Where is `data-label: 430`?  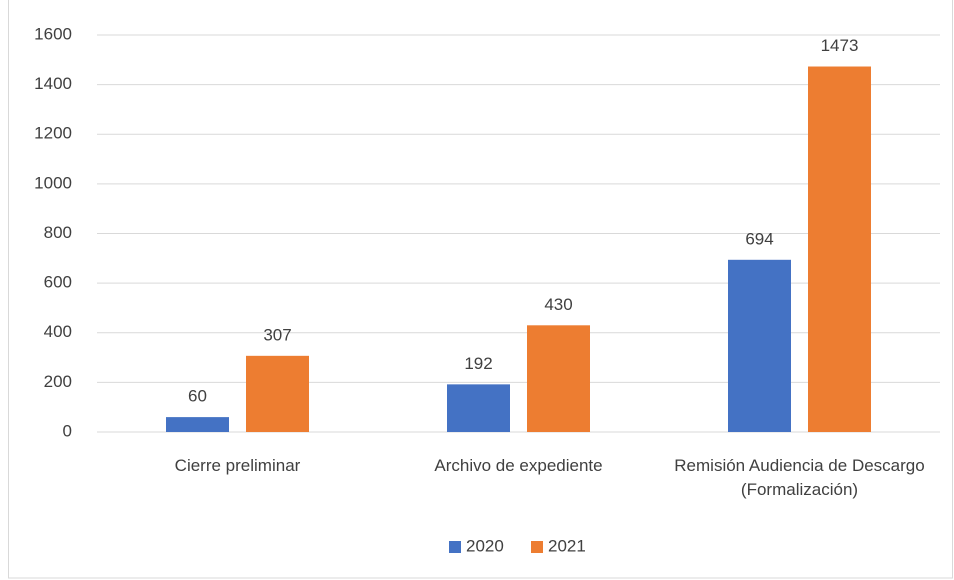
data-label: 430 is located at coordinates (558, 304).